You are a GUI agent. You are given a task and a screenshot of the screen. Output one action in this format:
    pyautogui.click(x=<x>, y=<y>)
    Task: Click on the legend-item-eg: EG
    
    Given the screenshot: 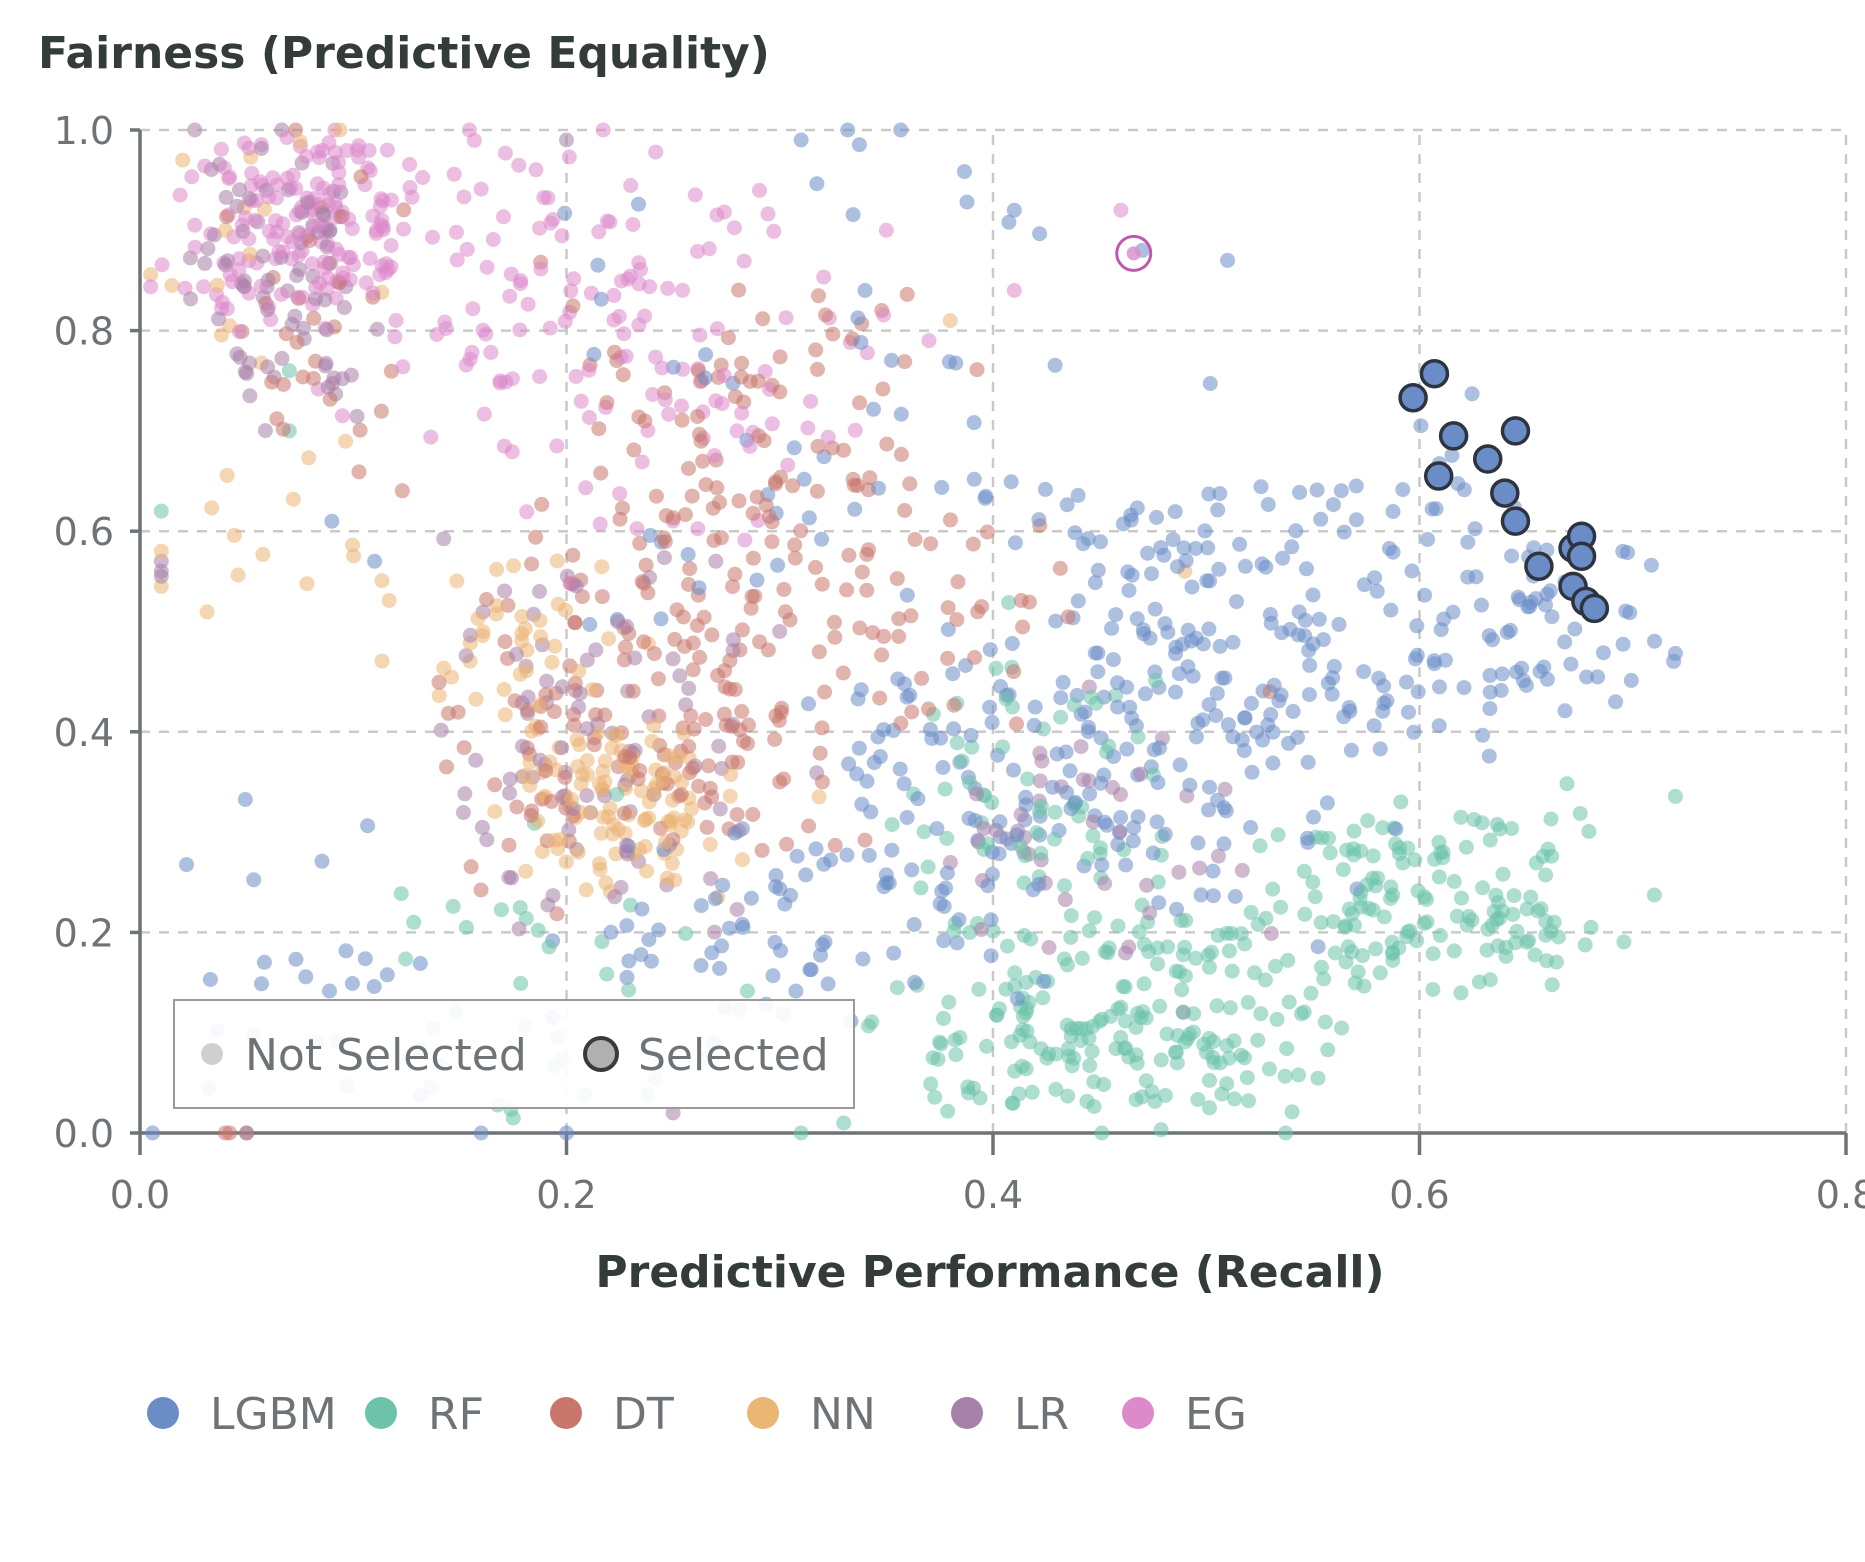 What is the action you would take?
    pyautogui.click(x=1184, y=1414)
    